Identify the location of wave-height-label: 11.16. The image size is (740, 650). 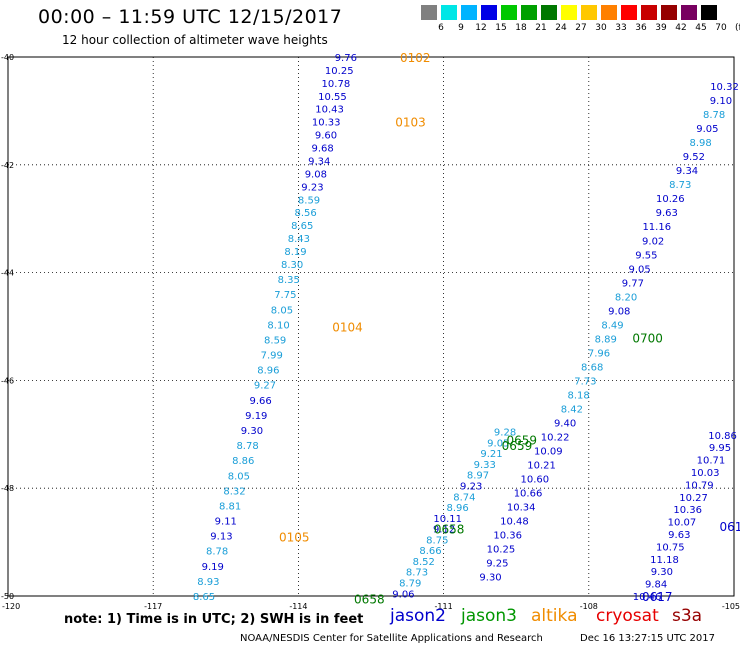
(656, 227).